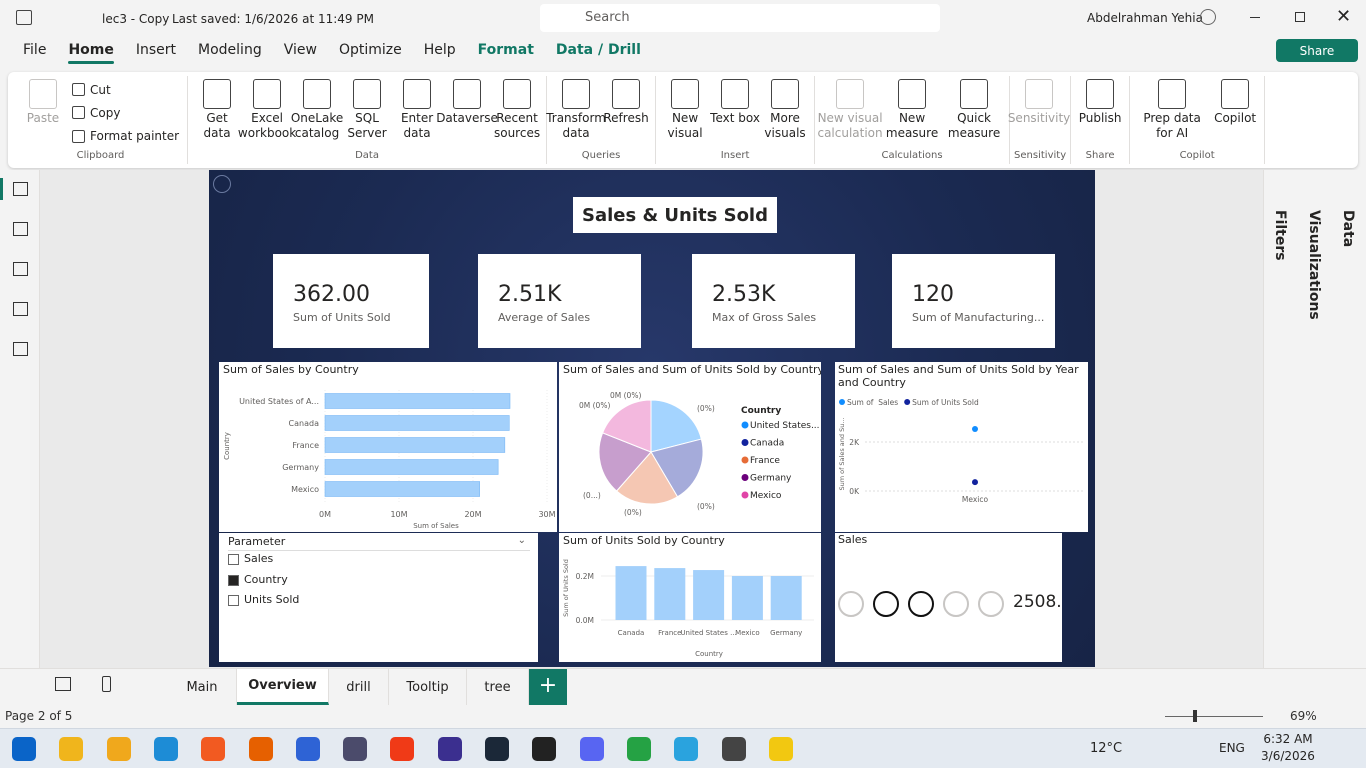  What do you see at coordinates (1348, 229) in the screenshot?
I see `side-pane-tab: Data` at bounding box center [1348, 229].